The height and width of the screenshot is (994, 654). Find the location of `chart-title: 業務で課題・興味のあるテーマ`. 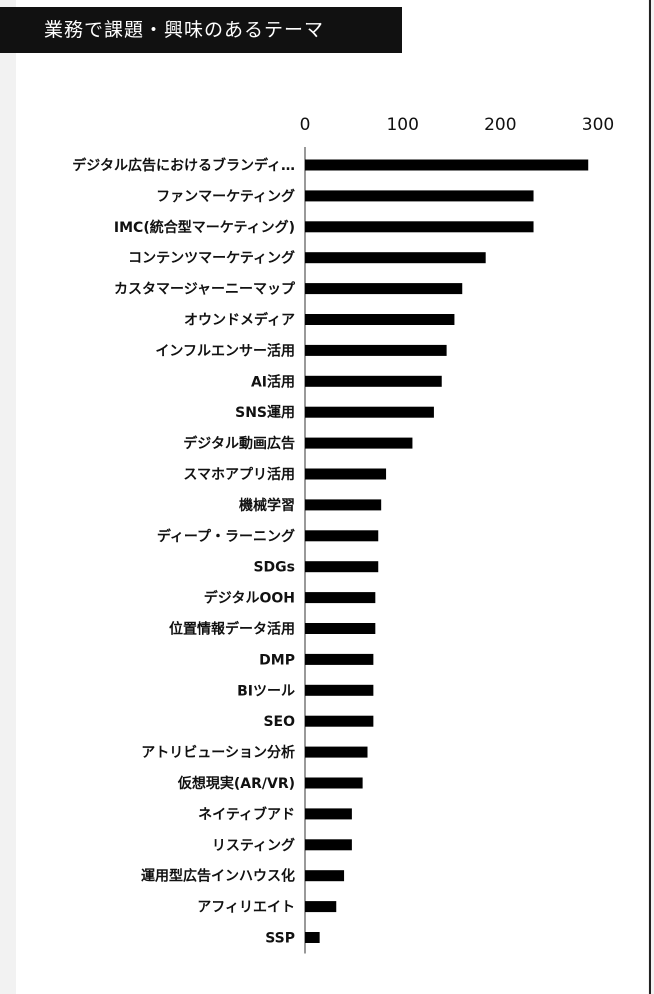

chart-title: 業務で課題・興味のあるテーマ is located at coordinates (201, 30).